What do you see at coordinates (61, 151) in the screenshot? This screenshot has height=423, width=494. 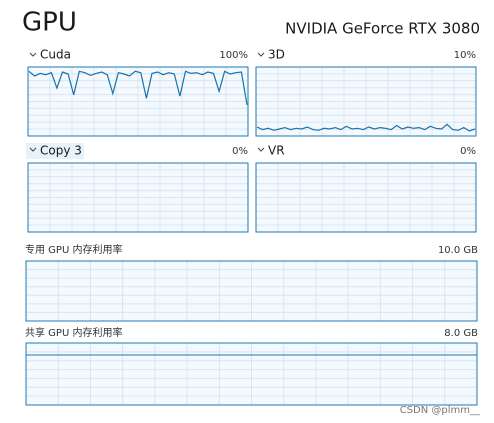 I see `engine-name: Copy 3` at bounding box center [61, 151].